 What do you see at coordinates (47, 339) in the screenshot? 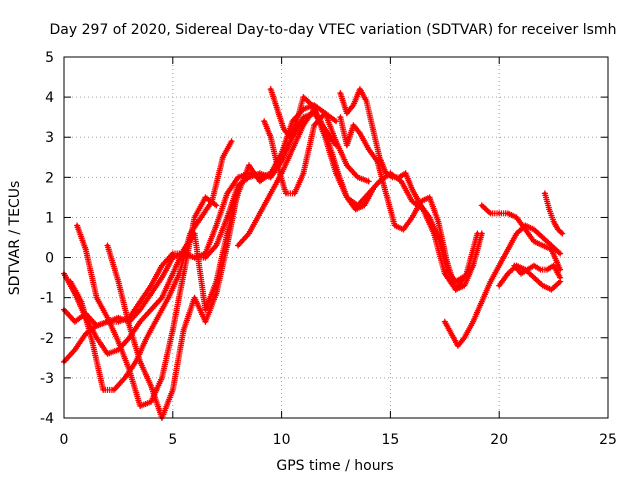
I see `y-tick-label: -2` at bounding box center [47, 339].